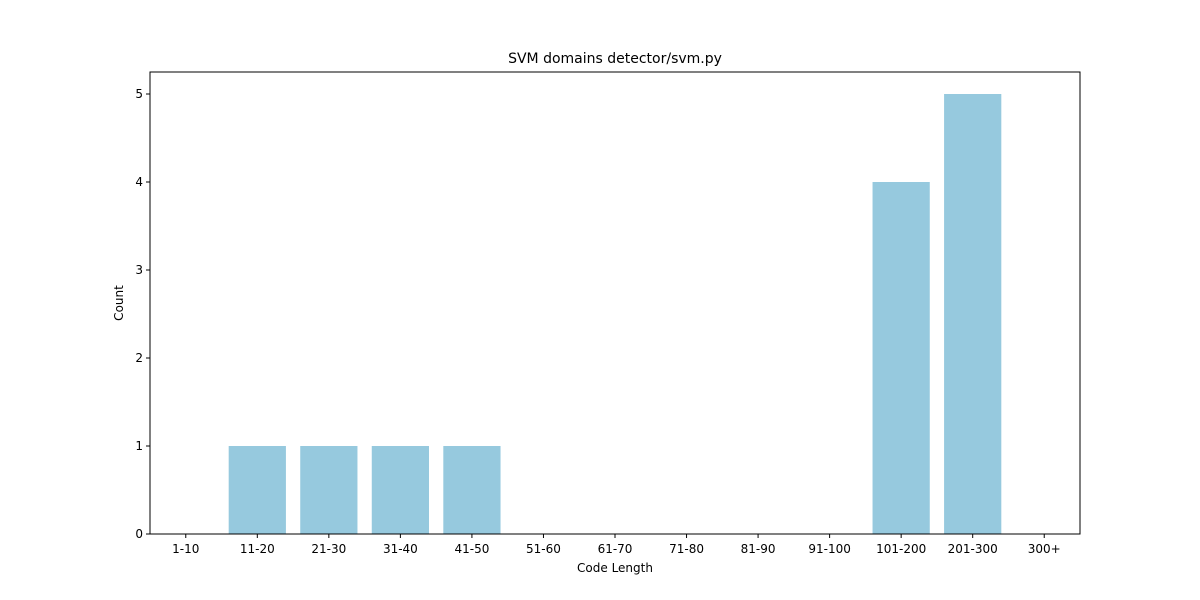 The height and width of the screenshot is (600, 1200). I want to click on x-tick-label: 41-50, so click(471, 549).